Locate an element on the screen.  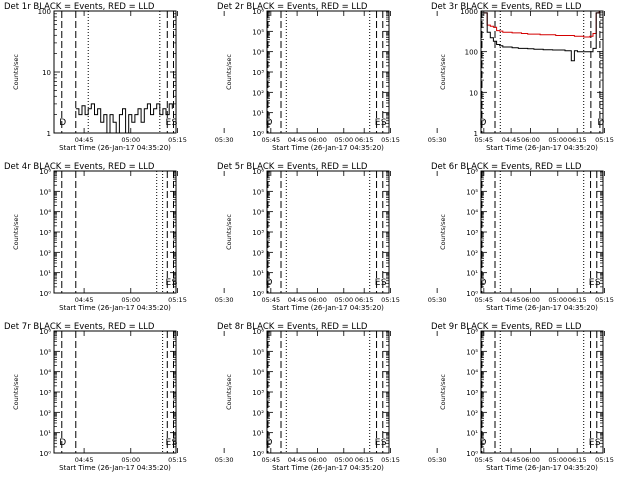
lld-series-line is located at coordinates (542, 24).